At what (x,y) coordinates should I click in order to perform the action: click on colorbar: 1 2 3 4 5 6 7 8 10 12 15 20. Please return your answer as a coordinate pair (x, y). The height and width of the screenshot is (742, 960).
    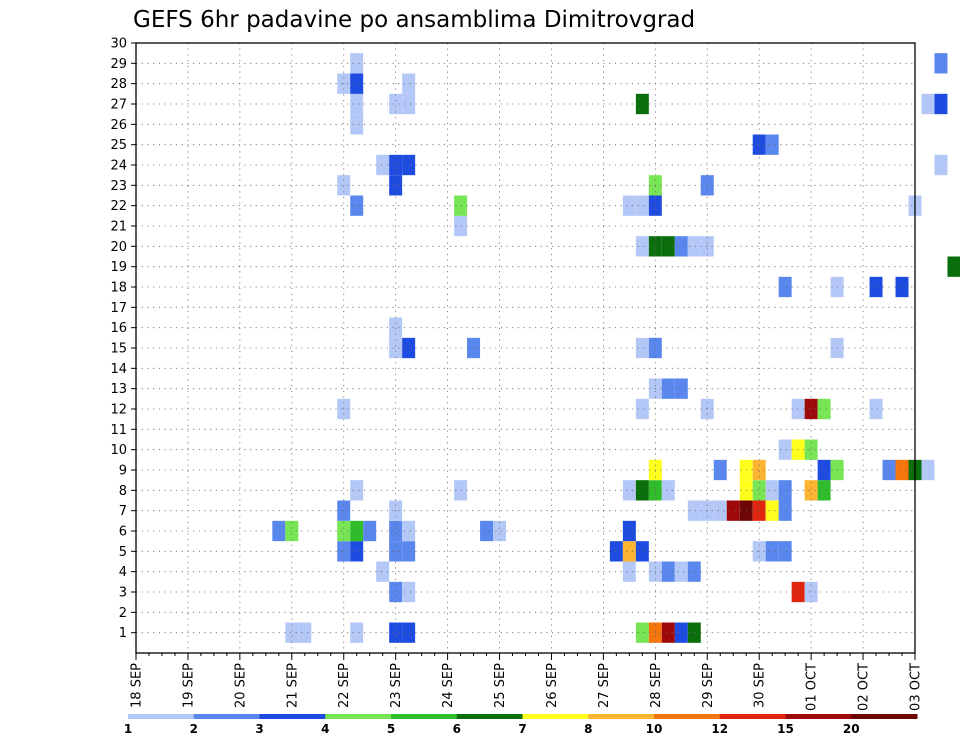
    Looking at the image, I should click on (521, 725).